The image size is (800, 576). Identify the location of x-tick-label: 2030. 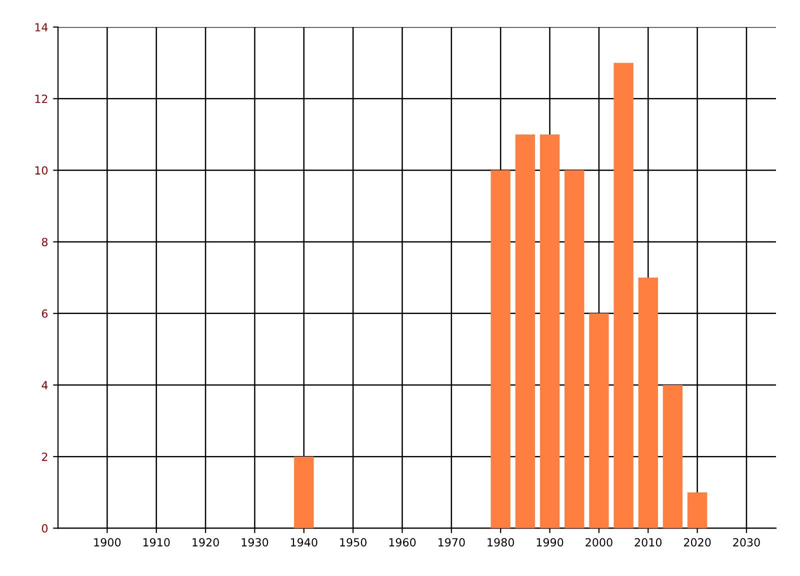
(746, 542).